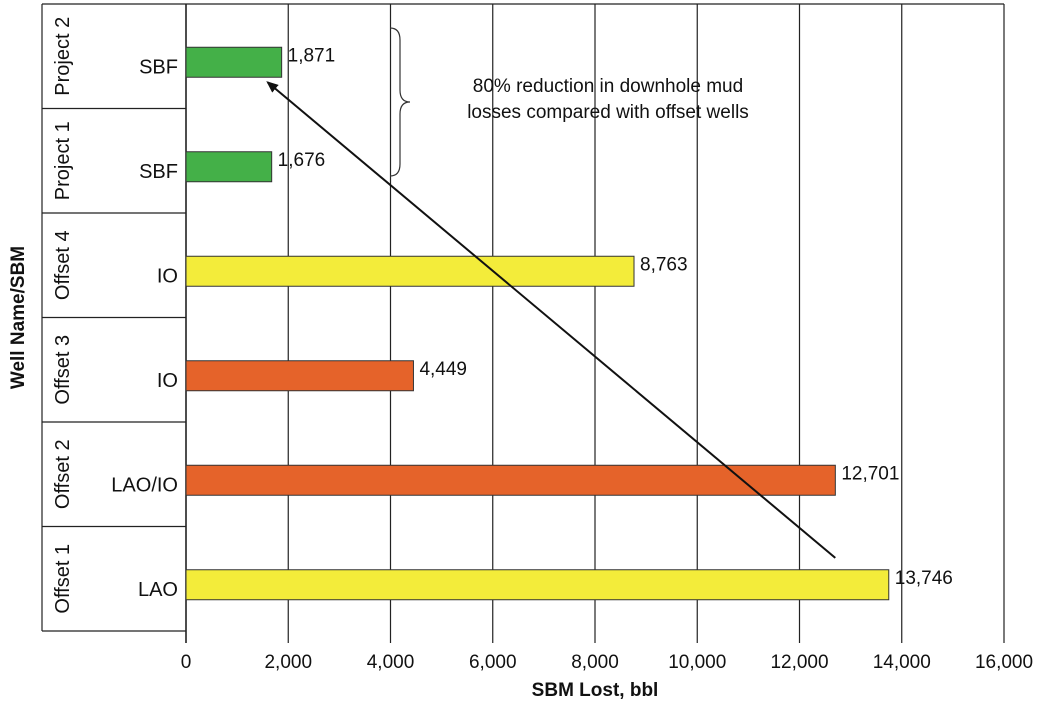 This screenshot has height=704, width=1037. I want to click on data-label: 12,701, so click(870, 473).